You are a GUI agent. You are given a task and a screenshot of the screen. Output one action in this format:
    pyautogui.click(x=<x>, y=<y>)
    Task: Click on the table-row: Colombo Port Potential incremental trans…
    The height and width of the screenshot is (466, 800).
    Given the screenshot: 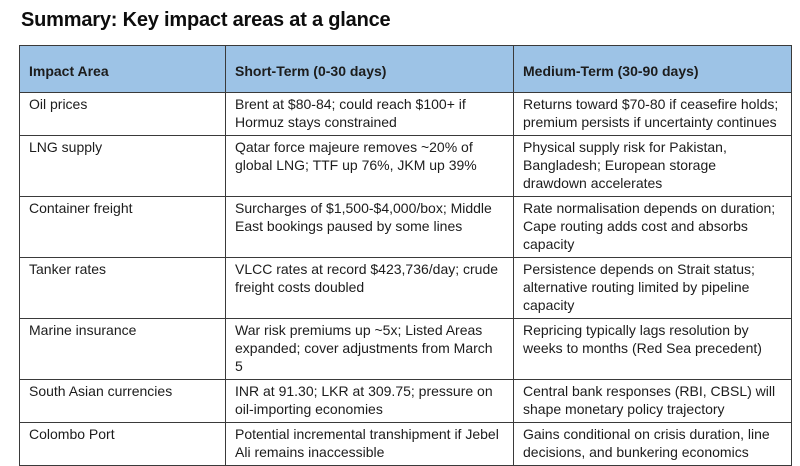 What is the action you would take?
    pyautogui.click(x=405, y=444)
    